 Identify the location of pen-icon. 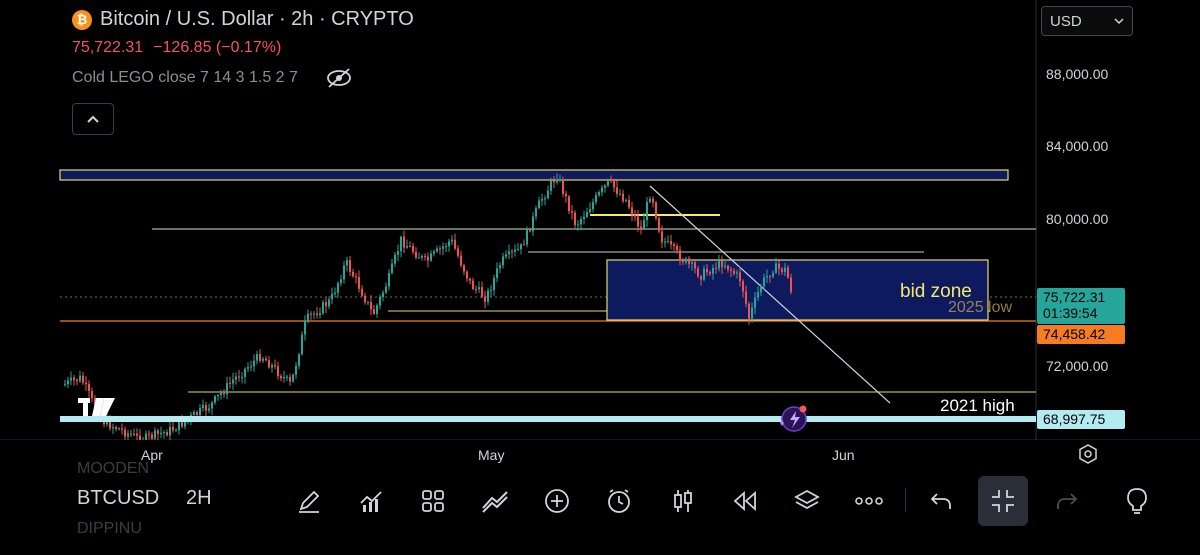
(309, 501).